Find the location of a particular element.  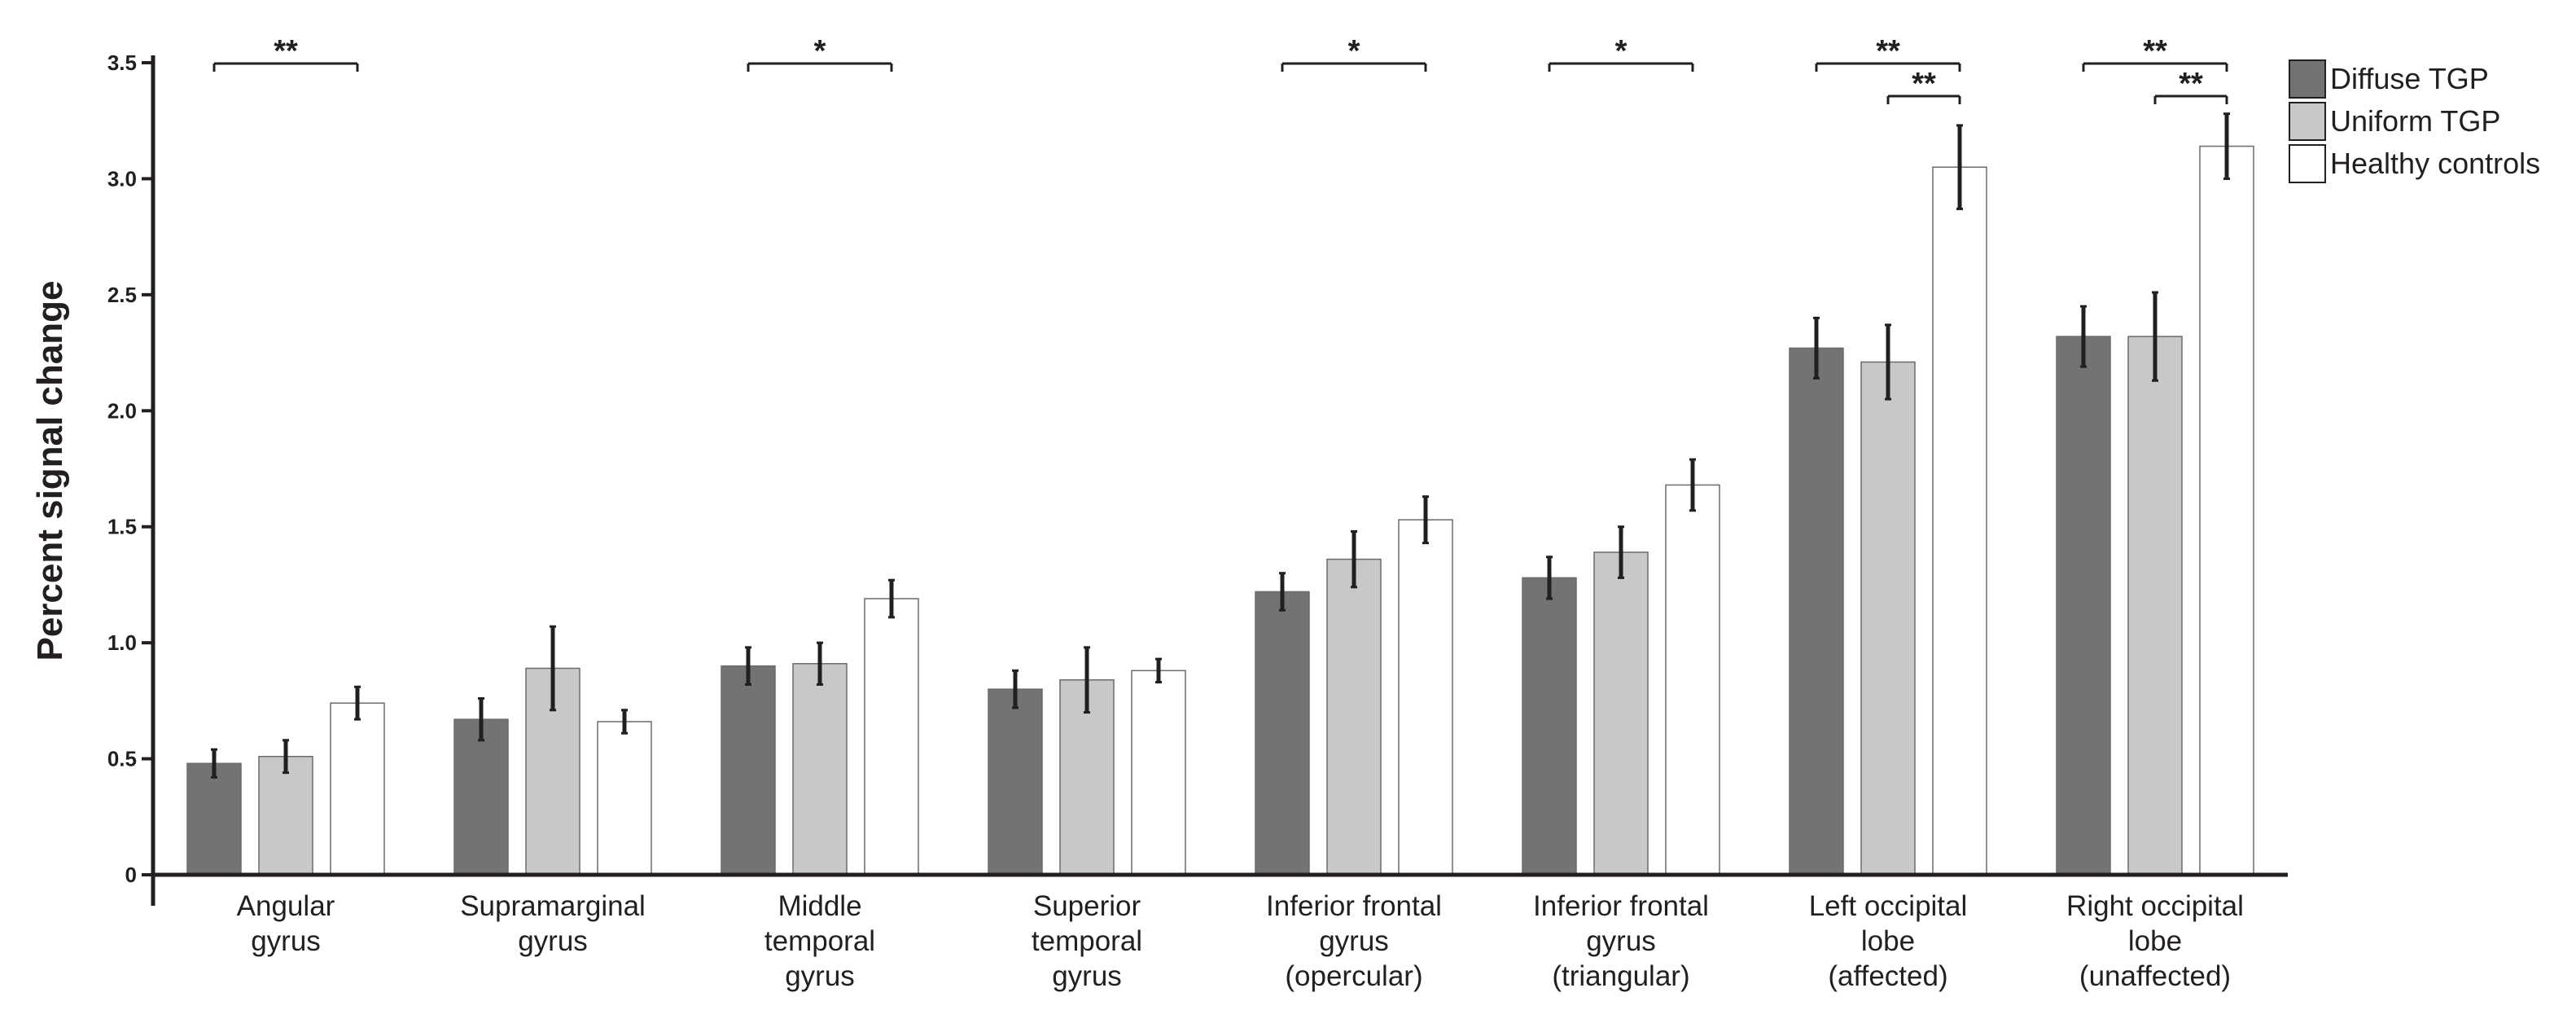

category-label-line: (opercular) is located at coordinates (1353, 976).